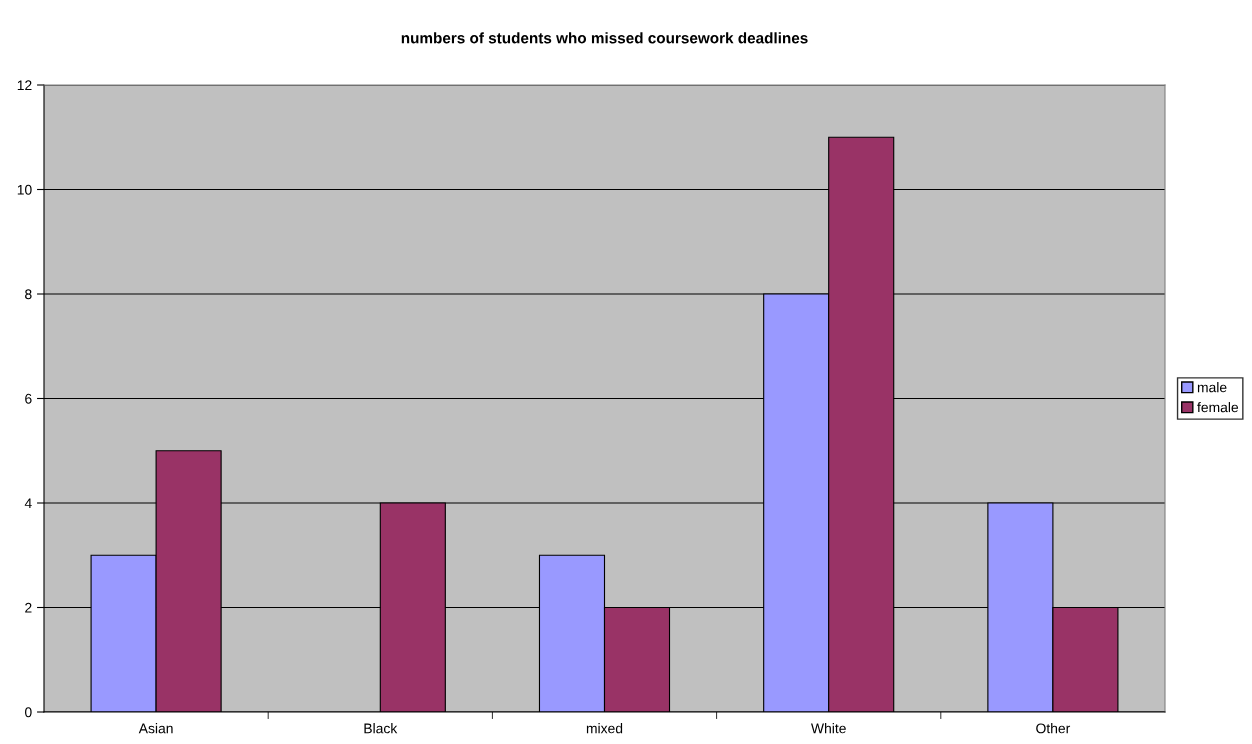 This screenshot has width=1252, height=744. Describe the element at coordinates (28, 398) in the screenshot. I see `y-tick-label: 6` at that location.